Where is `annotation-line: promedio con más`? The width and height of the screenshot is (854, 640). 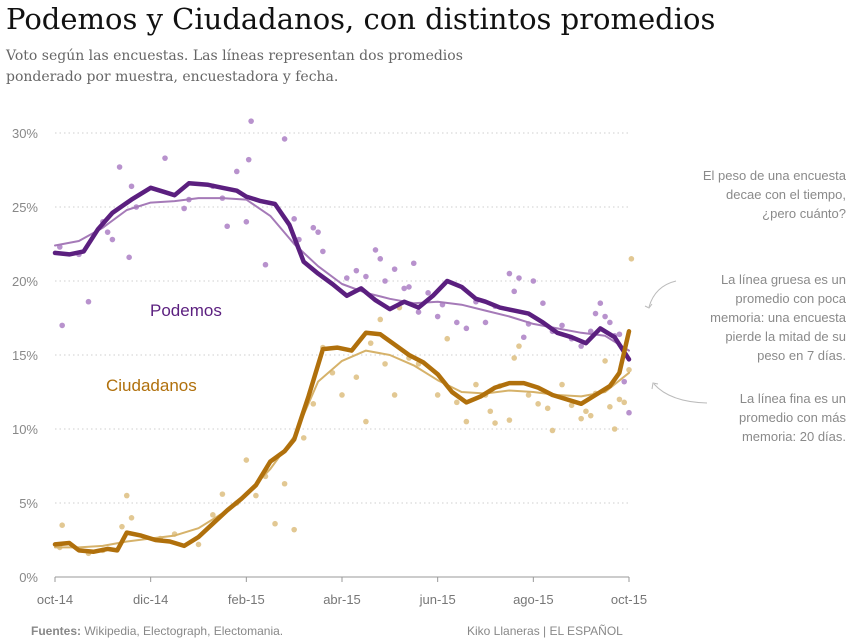
annotation-line: promedio con más is located at coordinates (792, 417).